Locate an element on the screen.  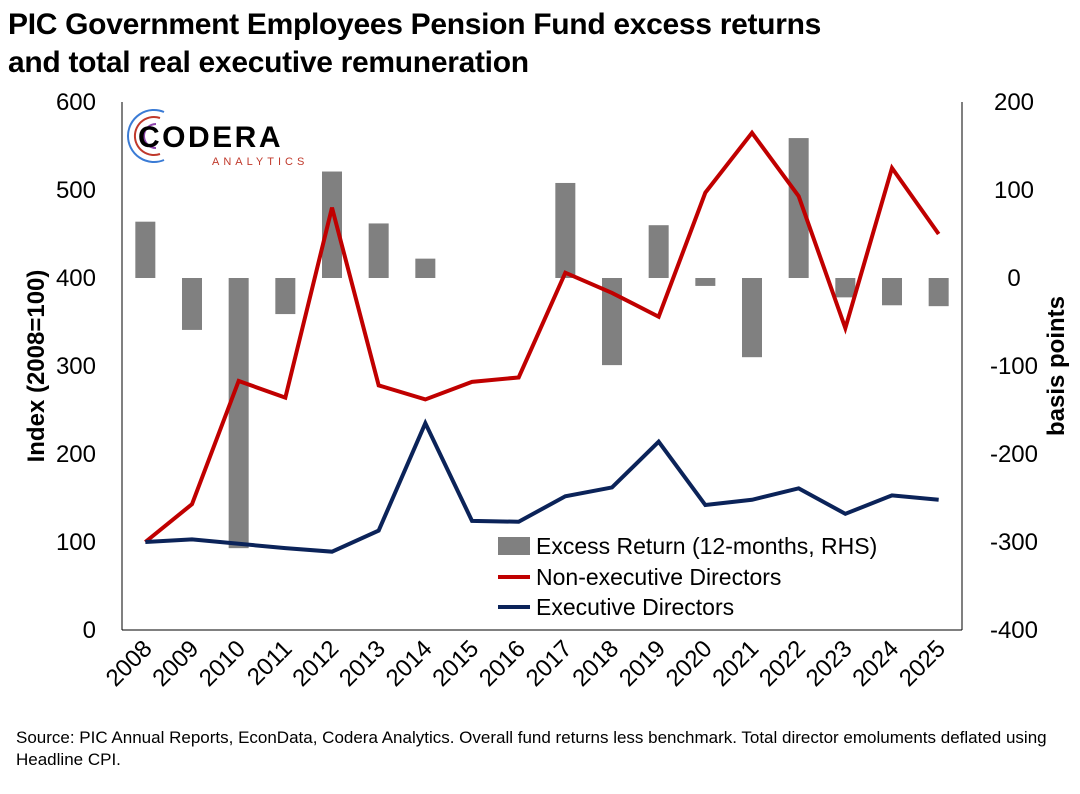
bar-2019 is located at coordinates (658, 251).